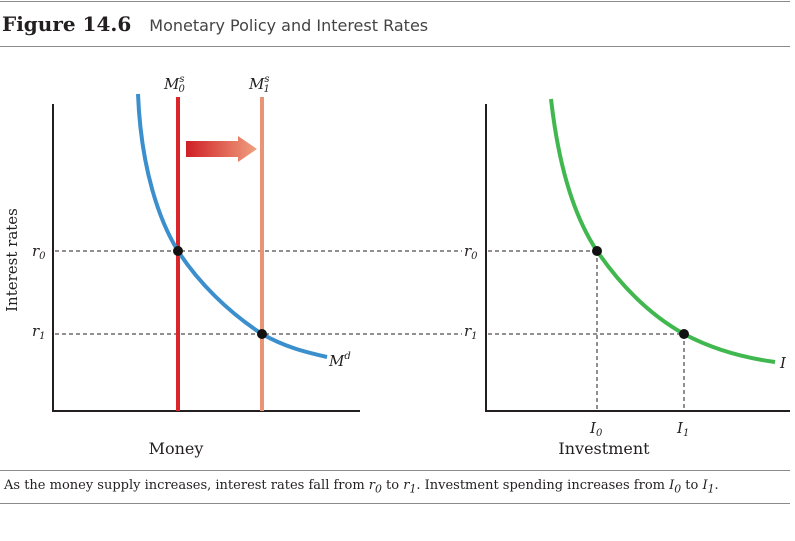 The height and width of the screenshot is (541, 795). Describe the element at coordinates (682, 429) in the screenshot. I see `investment-label-1: I1` at that location.